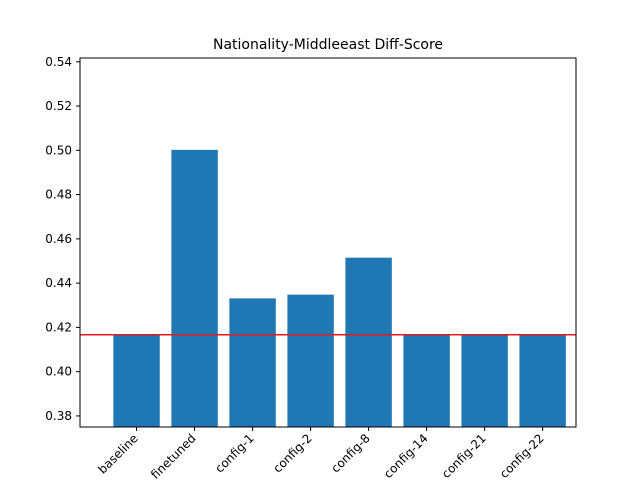 This screenshot has height=480, width=640. I want to click on x-tick-label: config-21, so click(464, 455).